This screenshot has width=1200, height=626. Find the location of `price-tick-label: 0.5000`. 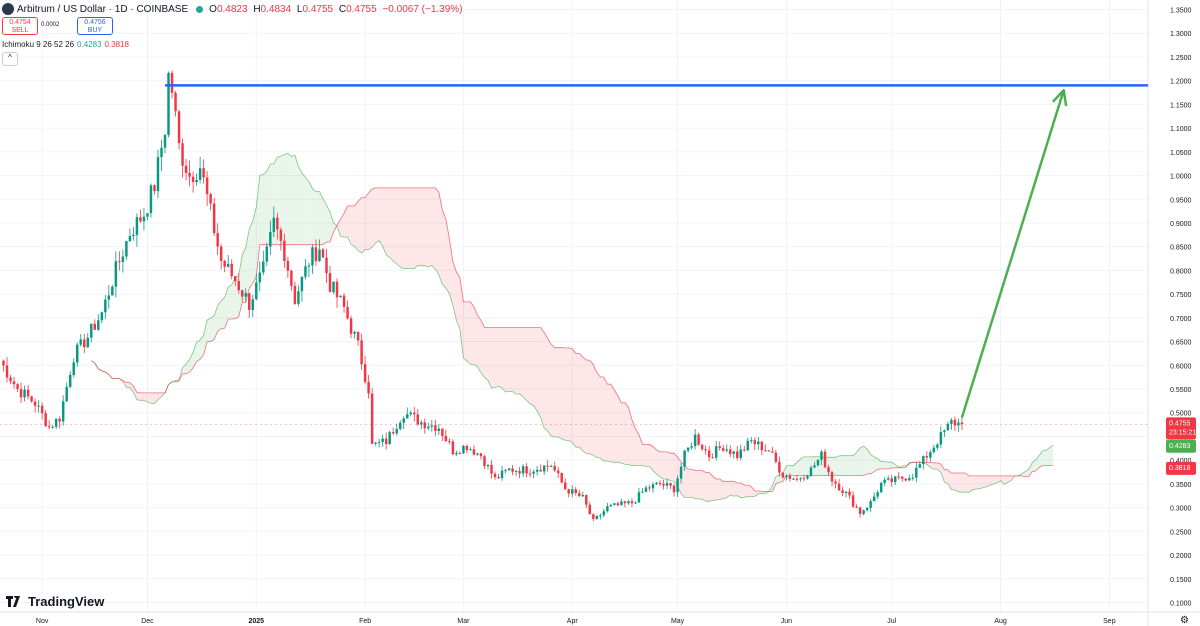

price-tick-label: 0.5000 is located at coordinates (1181, 414).